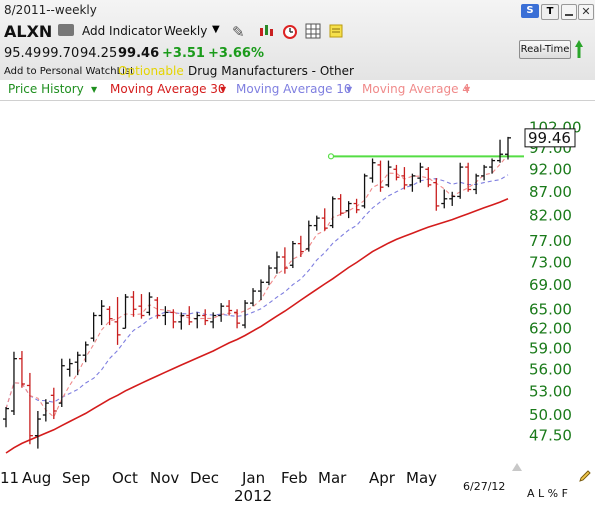  I want to click on legend-chevron-2: ▼, so click(349, 89).